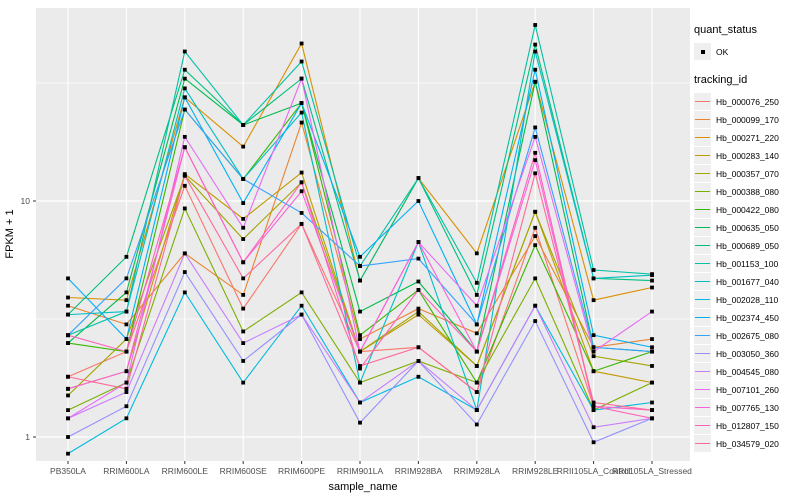  What do you see at coordinates (594, 471) in the screenshot?
I see `x-tick-label: RRII105LA_Control` at bounding box center [594, 471].